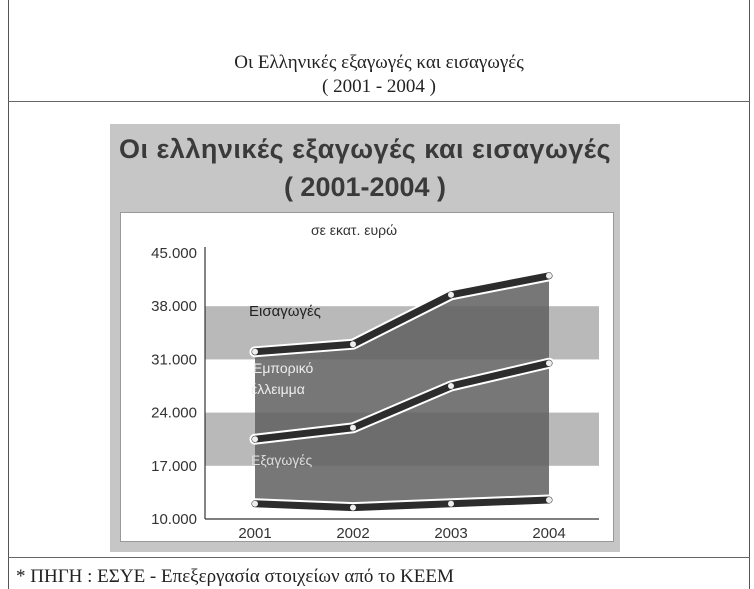 This screenshot has height=589, width=754. What do you see at coordinates (174, 359) in the screenshot?
I see `y-tick-label: 31.000` at bounding box center [174, 359].